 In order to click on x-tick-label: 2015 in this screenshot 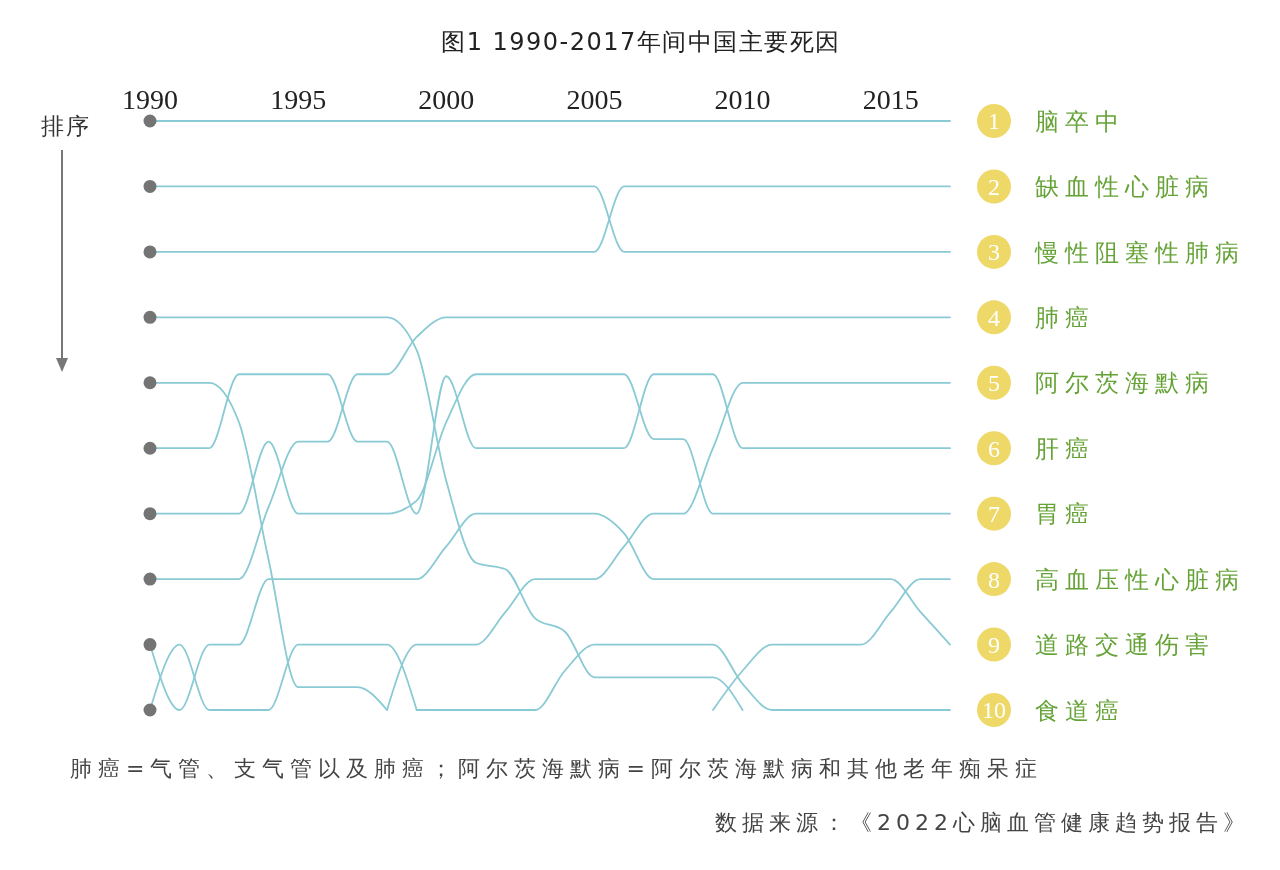, I will do `click(890, 99)`.